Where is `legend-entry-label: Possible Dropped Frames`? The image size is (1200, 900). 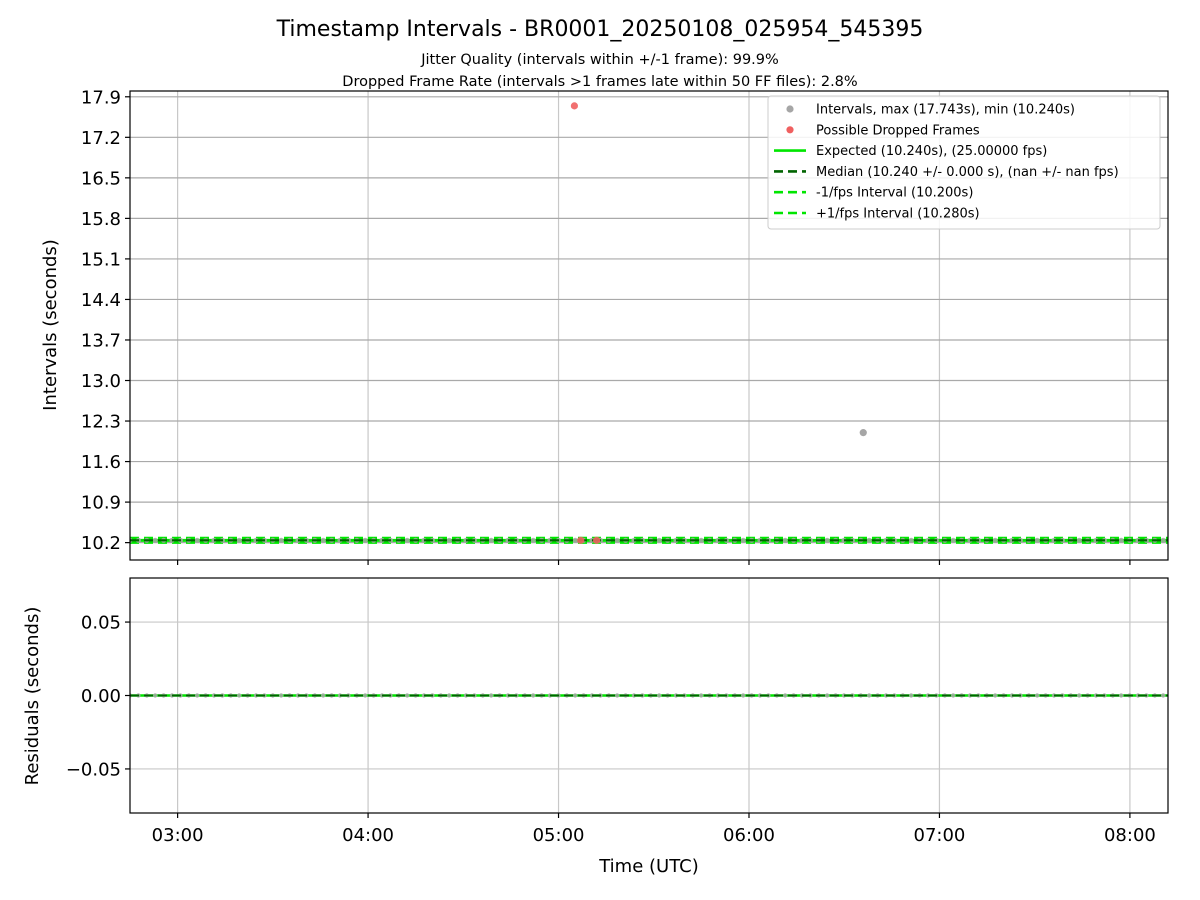
legend-entry-label: Possible Dropped Frames is located at coordinates (898, 130).